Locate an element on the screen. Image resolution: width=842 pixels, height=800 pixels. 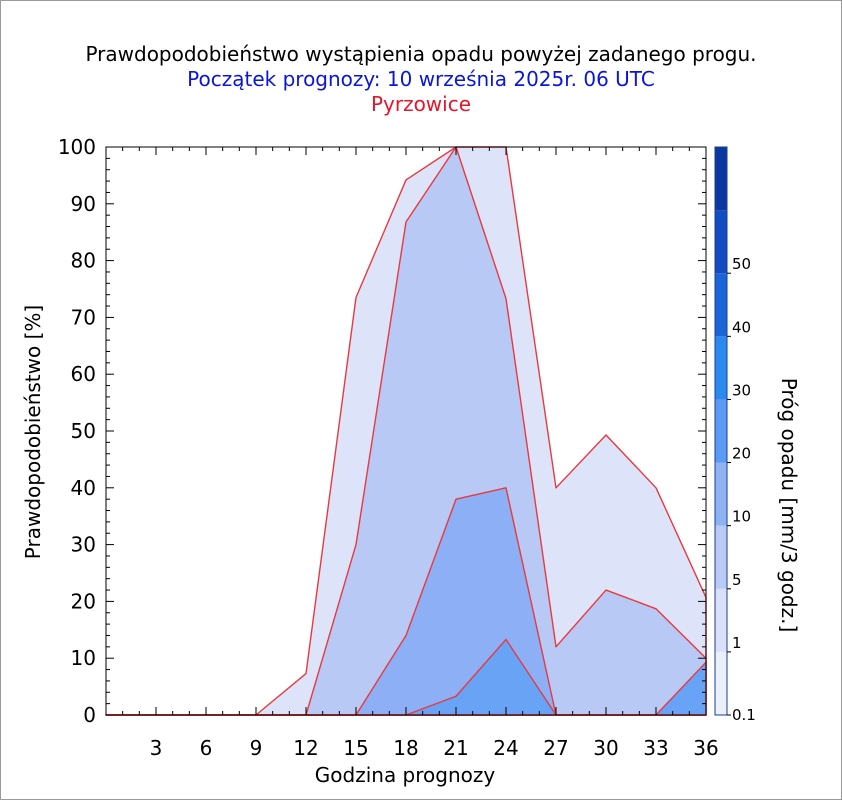
y-tick-label: 70 is located at coordinates (83, 317).